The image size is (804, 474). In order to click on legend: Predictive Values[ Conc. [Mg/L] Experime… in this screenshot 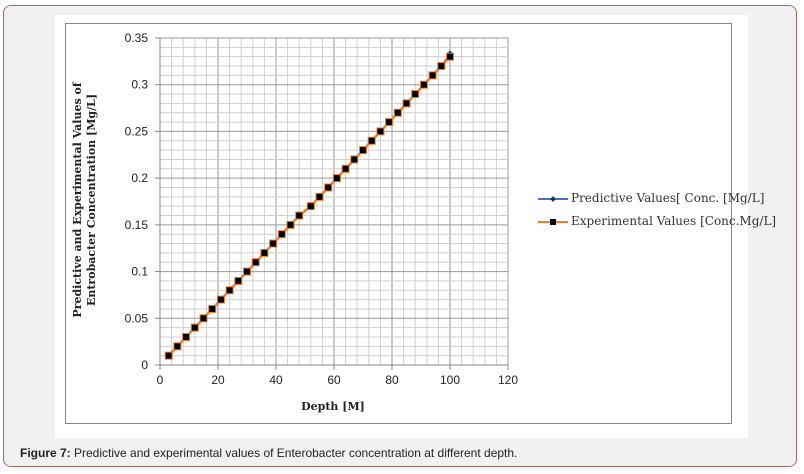, I will do `click(657, 213)`.